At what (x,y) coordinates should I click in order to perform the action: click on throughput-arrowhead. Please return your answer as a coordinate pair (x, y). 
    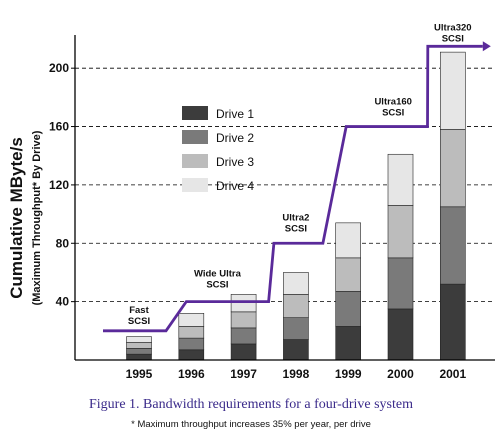
    Looking at the image, I should click on (486, 46).